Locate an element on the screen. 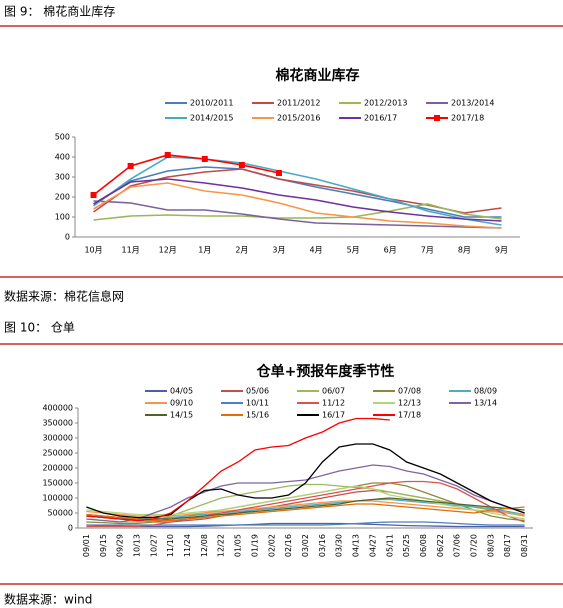 The width and height of the screenshot is (563, 608). legend-label: 16/17 is located at coordinates (333, 415).